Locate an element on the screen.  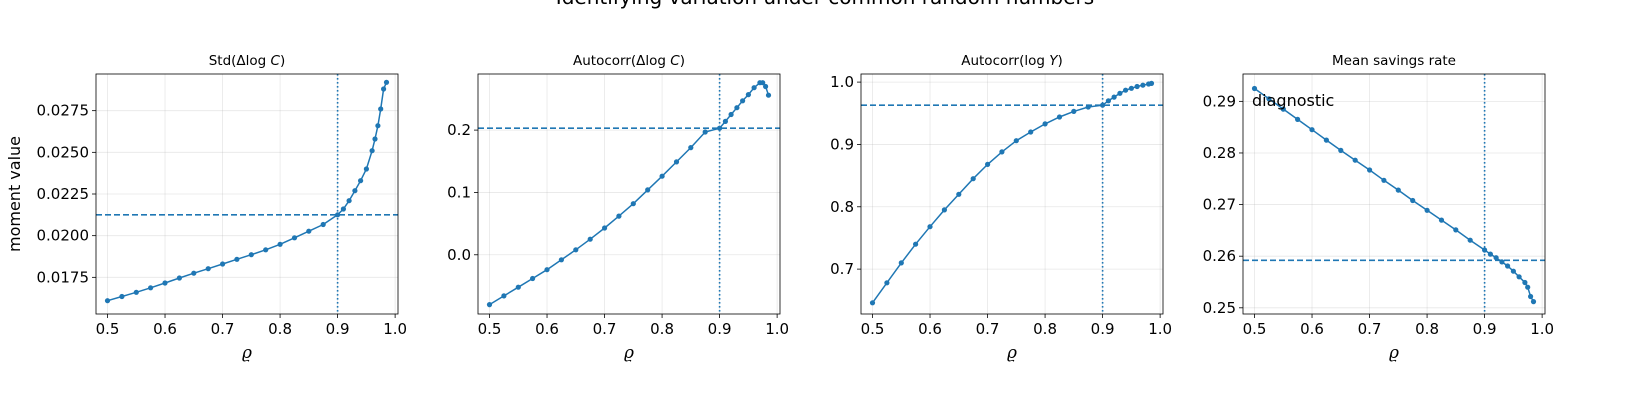
y-tick-label: 0.0200 is located at coordinates (63, 236).